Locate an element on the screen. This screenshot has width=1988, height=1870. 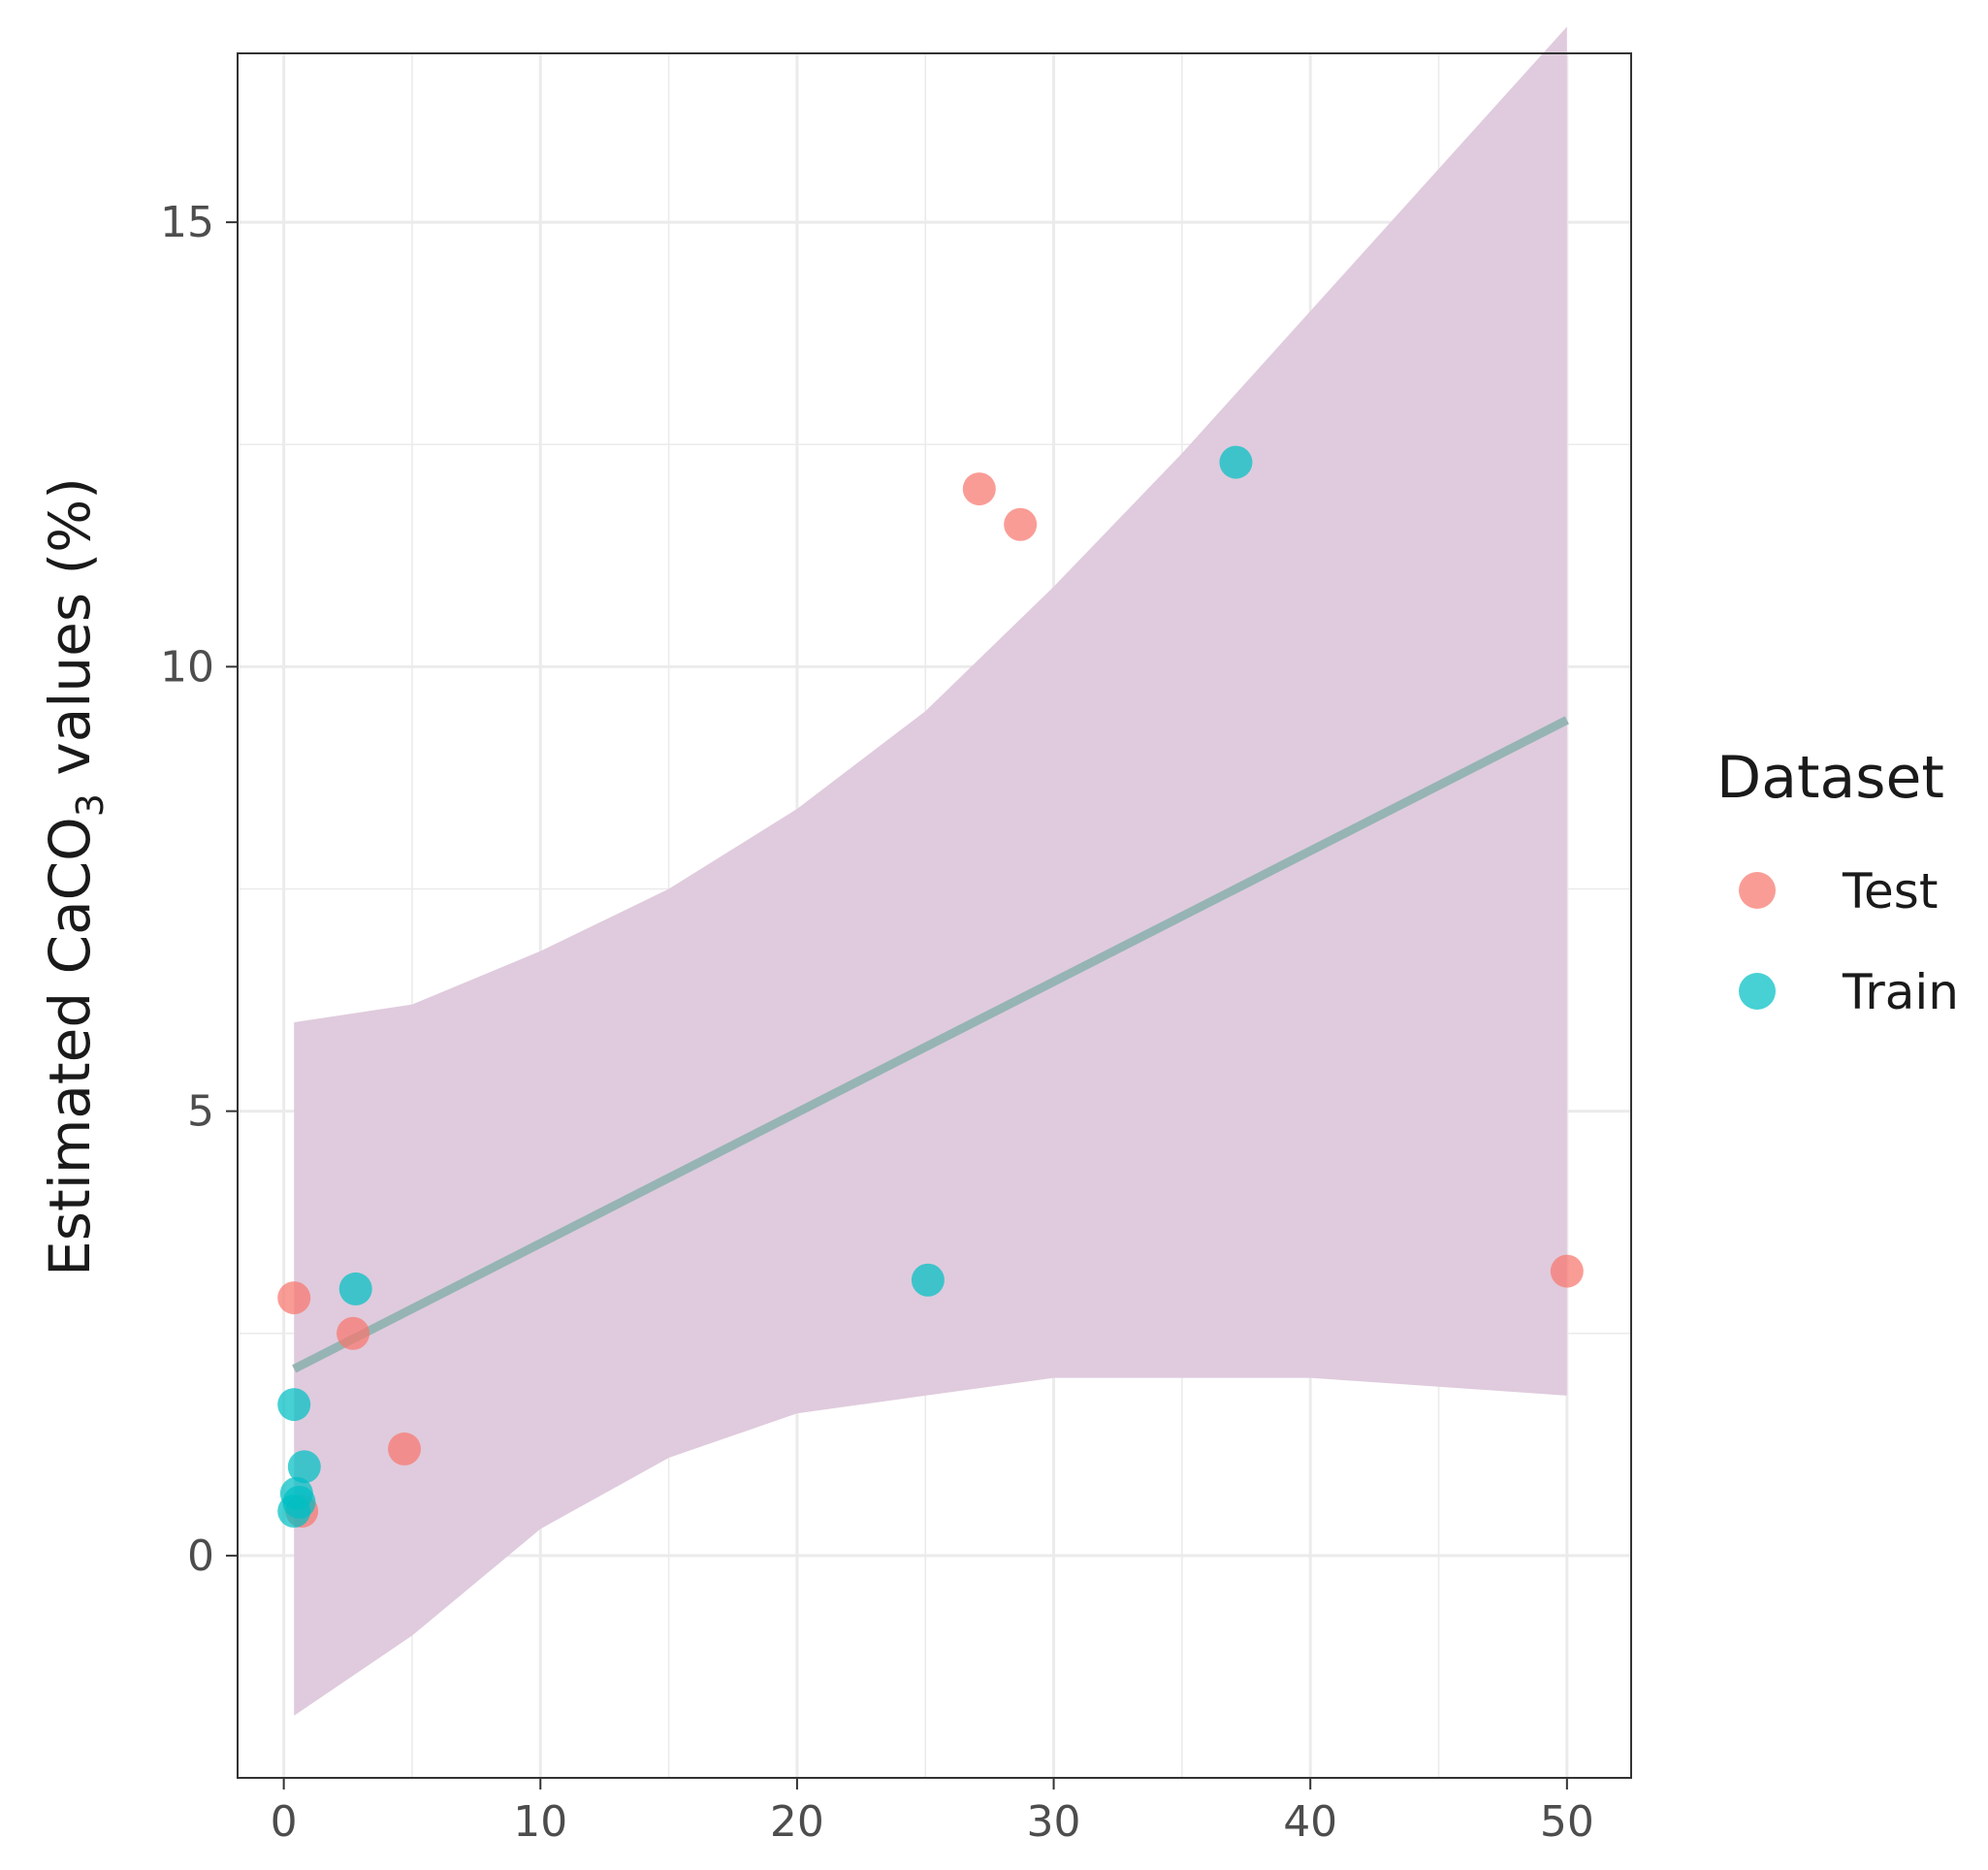
legend-title: Dataset is located at coordinates (1830, 778).